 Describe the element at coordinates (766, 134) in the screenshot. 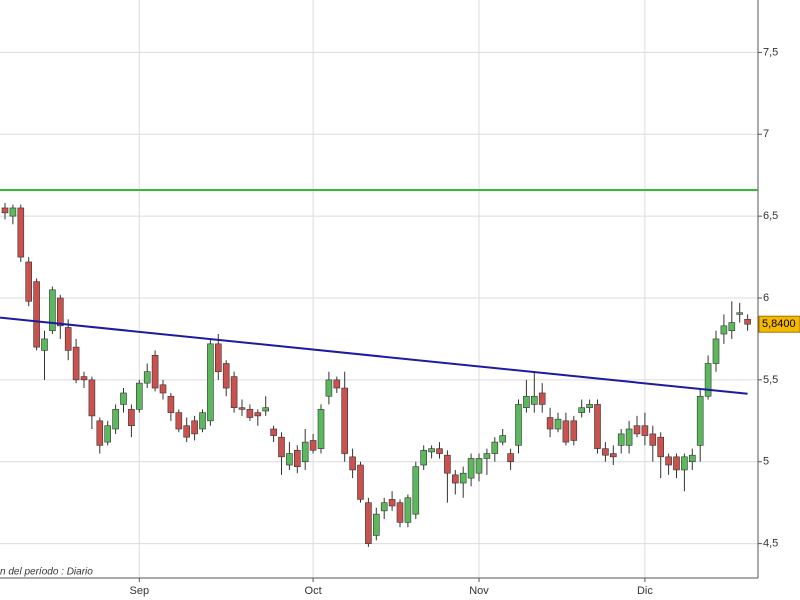

I see `y-tick-label: 7` at that location.